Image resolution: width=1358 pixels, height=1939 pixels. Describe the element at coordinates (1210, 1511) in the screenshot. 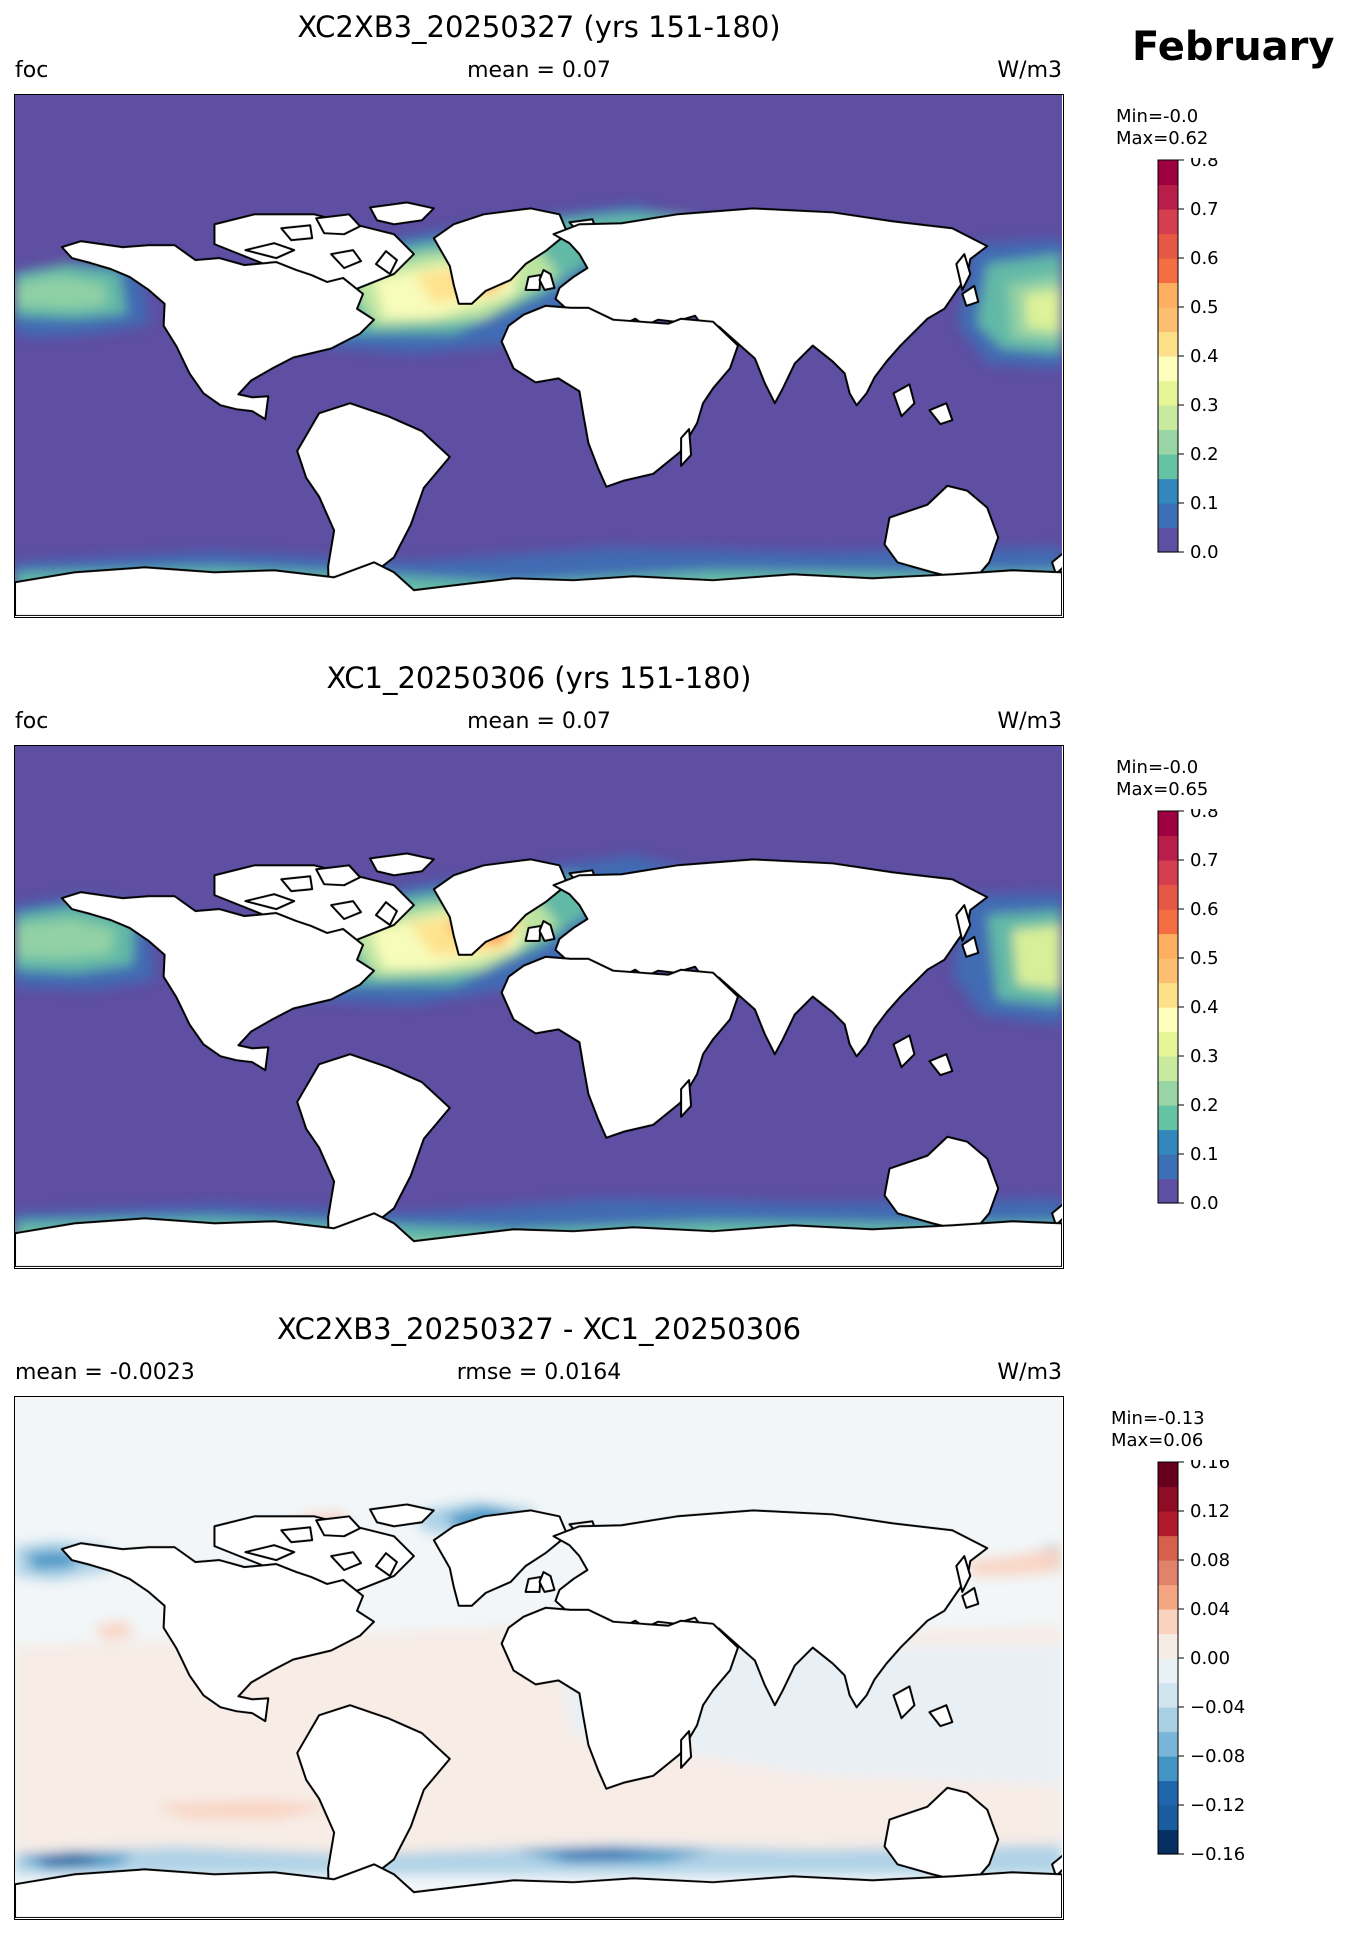

I see `colorbar-tick-label: 0.12` at that location.